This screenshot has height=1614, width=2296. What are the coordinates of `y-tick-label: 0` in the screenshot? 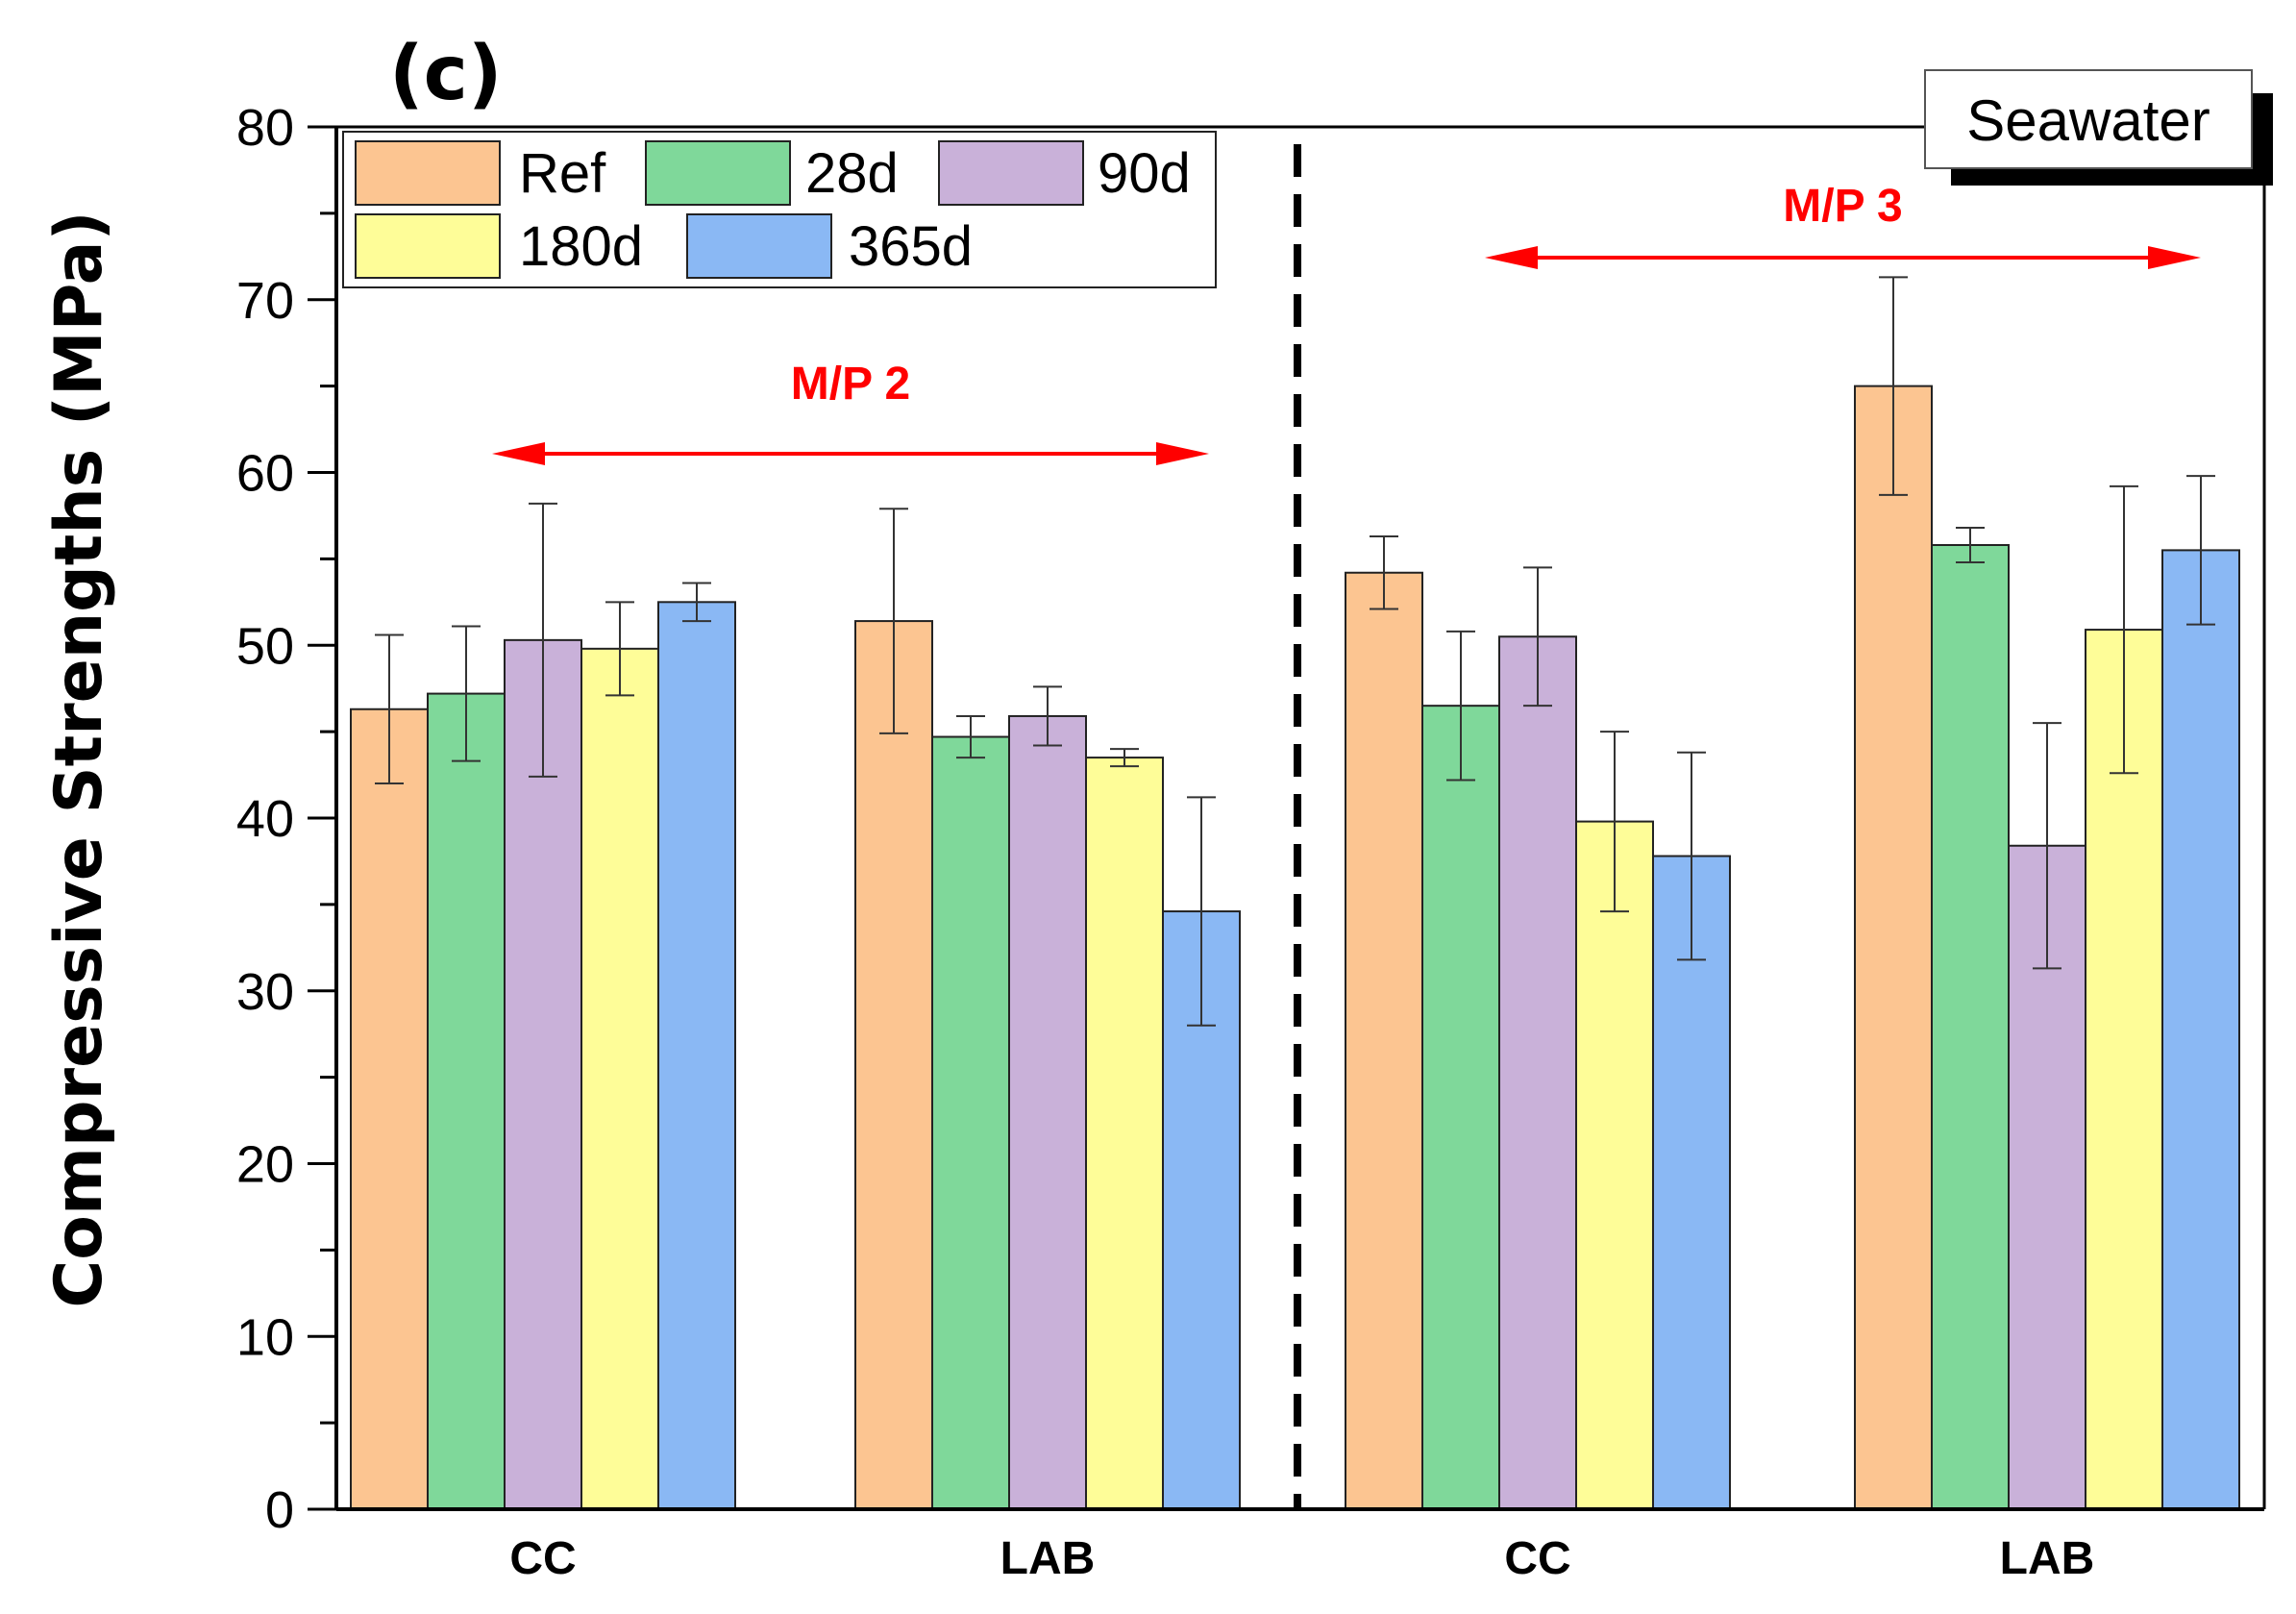 It's located at (279, 1510).